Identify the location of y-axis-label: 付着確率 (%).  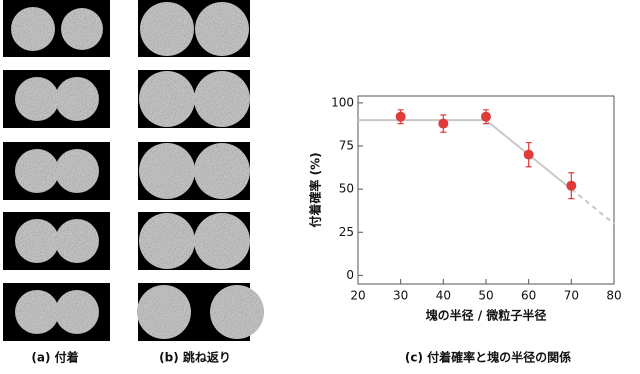
(315, 189).